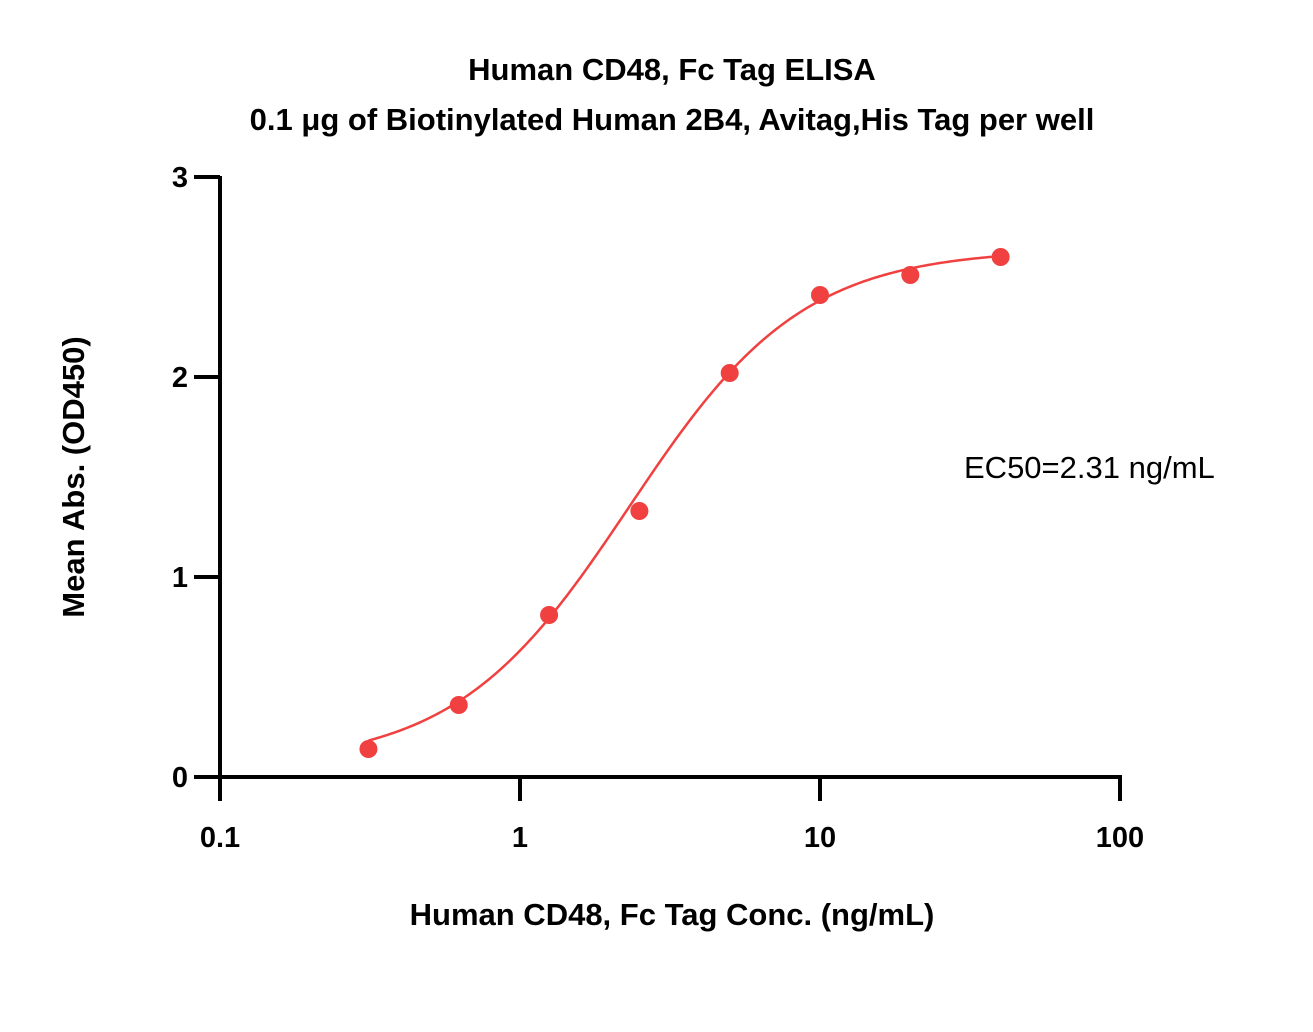 This screenshot has width=1313, height=1032. What do you see at coordinates (1120, 838) in the screenshot?
I see `x-tick-label-3: 100` at bounding box center [1120, 838].